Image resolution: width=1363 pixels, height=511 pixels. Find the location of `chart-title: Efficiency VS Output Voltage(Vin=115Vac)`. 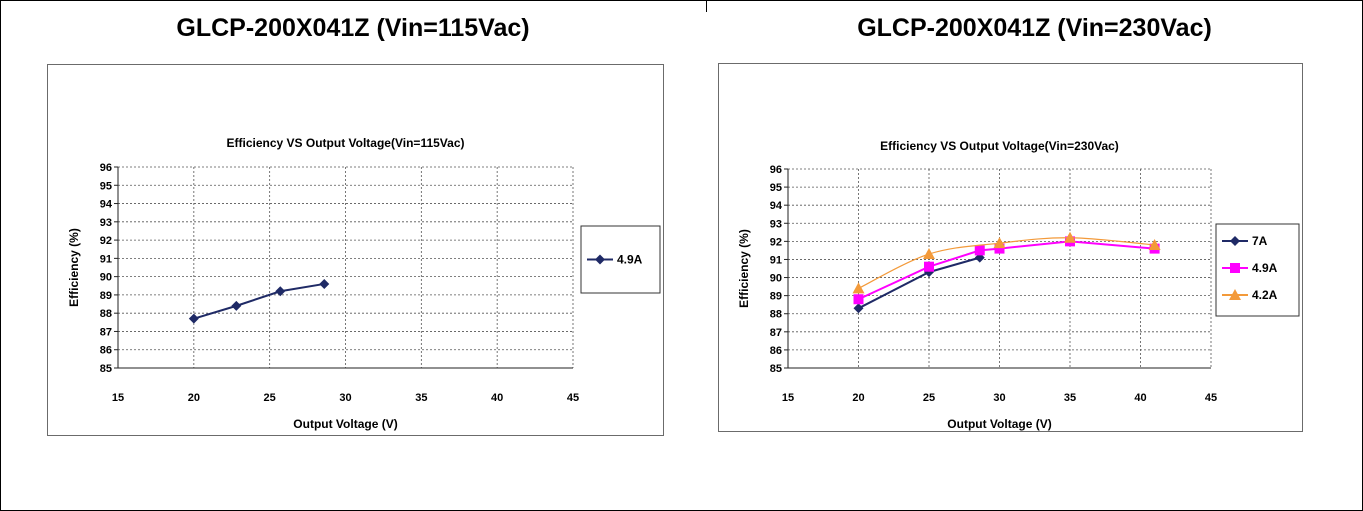

chart-title: Efficiency VS Output Voltage(Vin=115Vac) is located at coordinates (346, 143).